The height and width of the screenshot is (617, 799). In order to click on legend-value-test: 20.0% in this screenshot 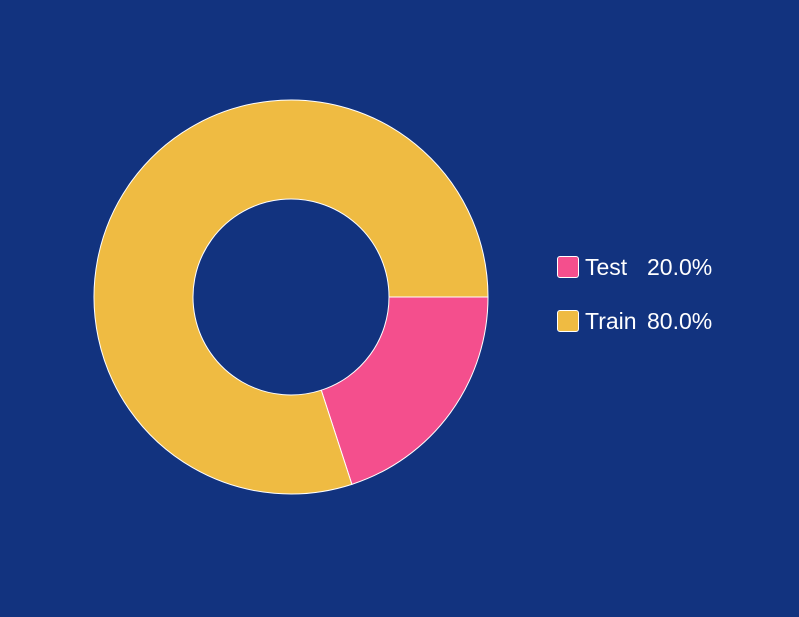, I will do `click(680, 266)`.